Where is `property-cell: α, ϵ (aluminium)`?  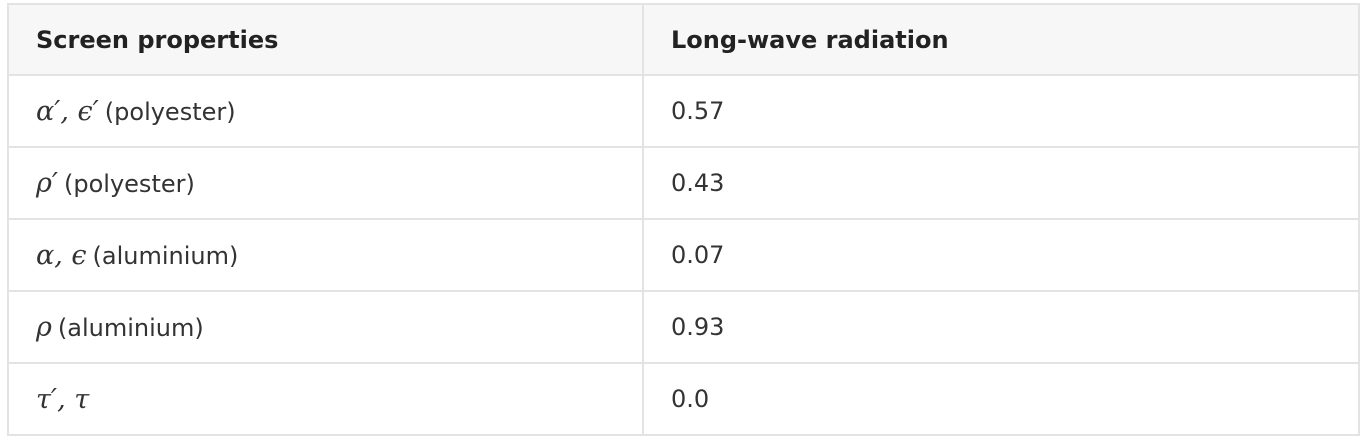
property-cell: α, ϵ (aluminium) is located at coordinates (325, 255).